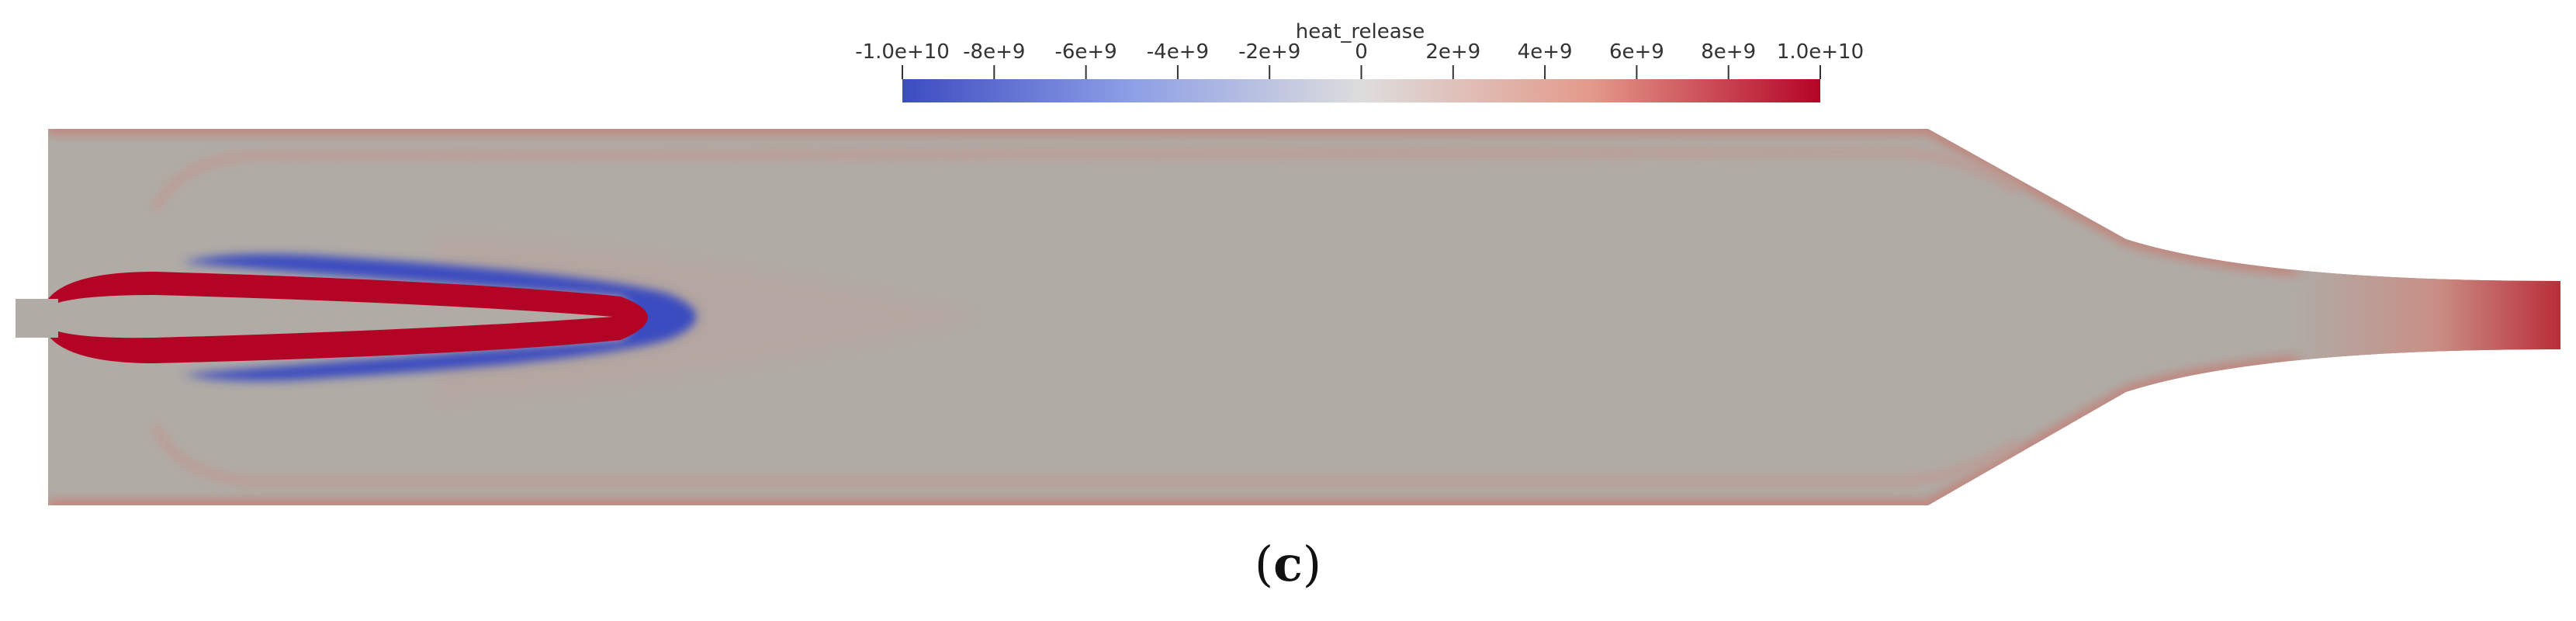 This screenshot has height=621, width=2576. What do you see at coordinates (1637, 52) in the screenshot?
I see `colorbar-tick-label: 6e+9` at bounding box center [1637, 52].